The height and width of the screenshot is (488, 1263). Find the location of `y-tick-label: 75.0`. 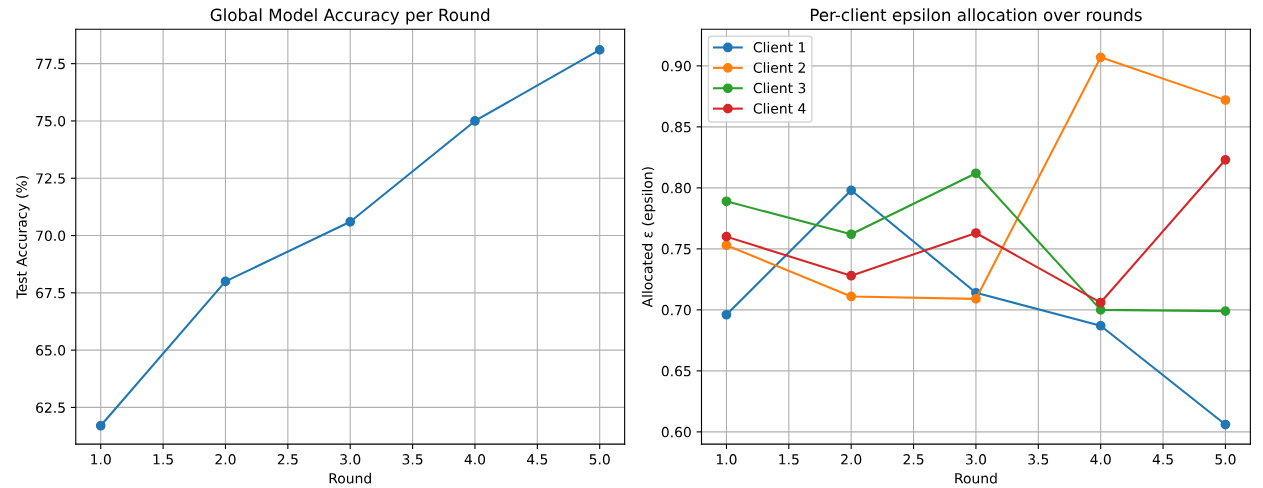

y-tick-label: 75.0 is located at coordinates (51, 121).